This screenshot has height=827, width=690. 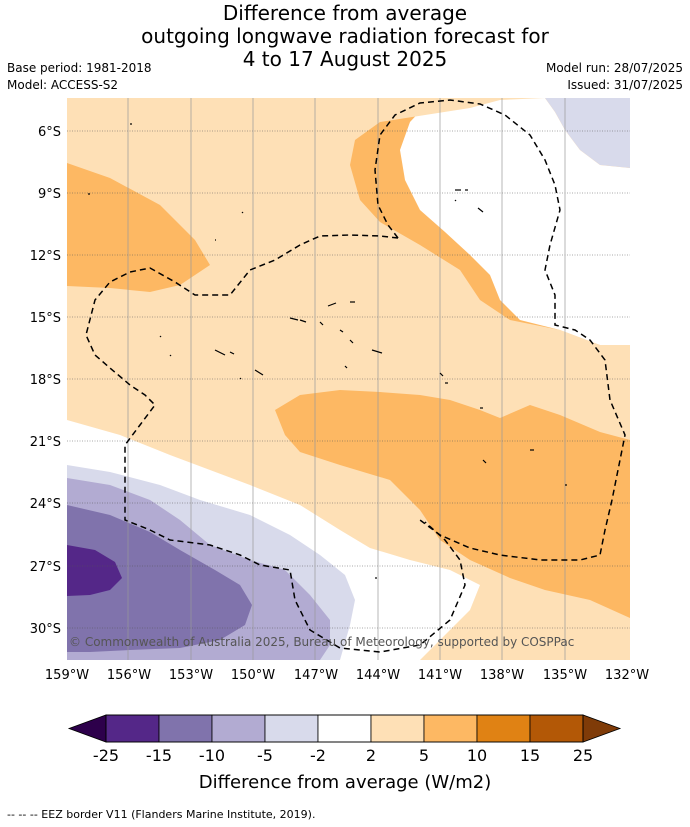 What do you see at coordinates (565, 675) in the screenshot?
I see `lon-label: 135°W` at bounding box center [565, 675].